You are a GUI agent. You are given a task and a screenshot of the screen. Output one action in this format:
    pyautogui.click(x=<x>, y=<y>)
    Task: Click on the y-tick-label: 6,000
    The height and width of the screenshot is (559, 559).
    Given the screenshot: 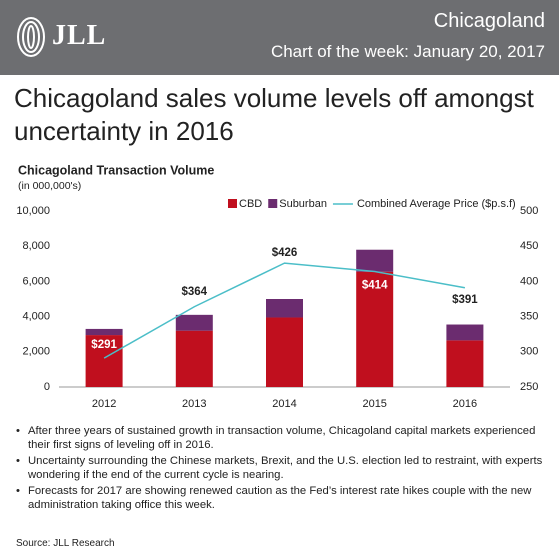 What is the action you would take?
    pyautogui.click(x=36, y=281)
    